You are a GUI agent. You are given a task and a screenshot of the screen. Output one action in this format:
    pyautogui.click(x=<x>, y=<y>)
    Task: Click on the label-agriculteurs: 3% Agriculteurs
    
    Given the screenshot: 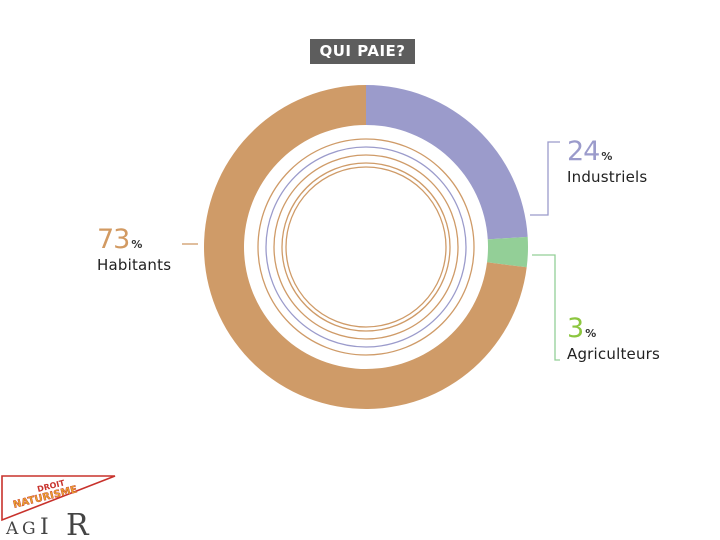 What is the action you would take?
    pyautogui.click(x=613, y=339)
    